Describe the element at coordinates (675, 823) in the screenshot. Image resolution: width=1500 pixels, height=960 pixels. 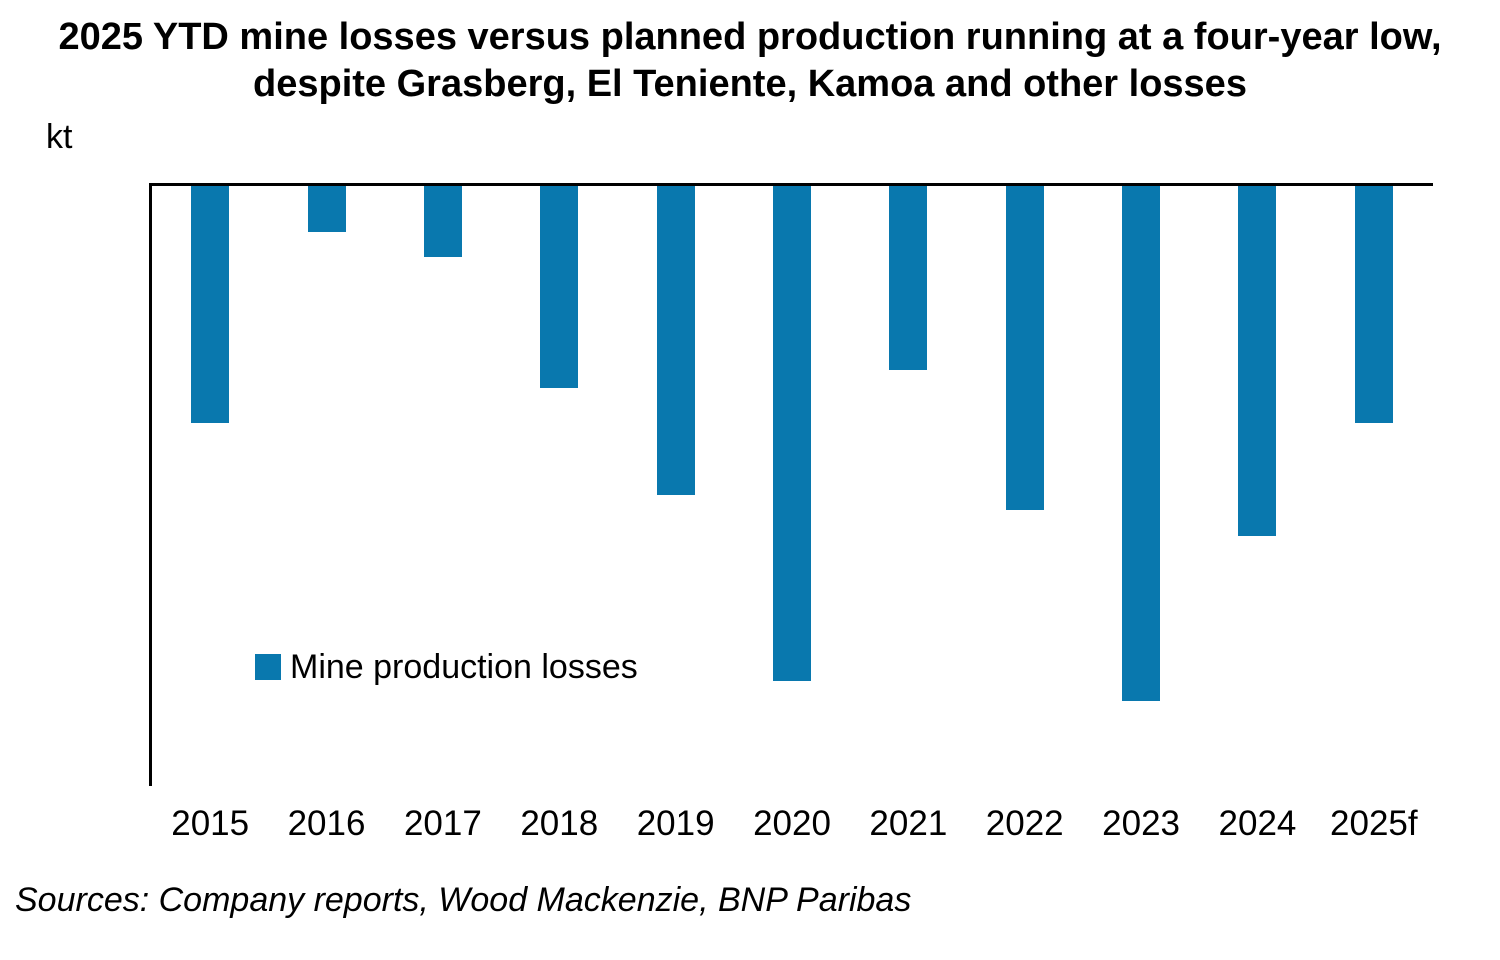
I see `x-axis-label-2019: 2019` at that location.